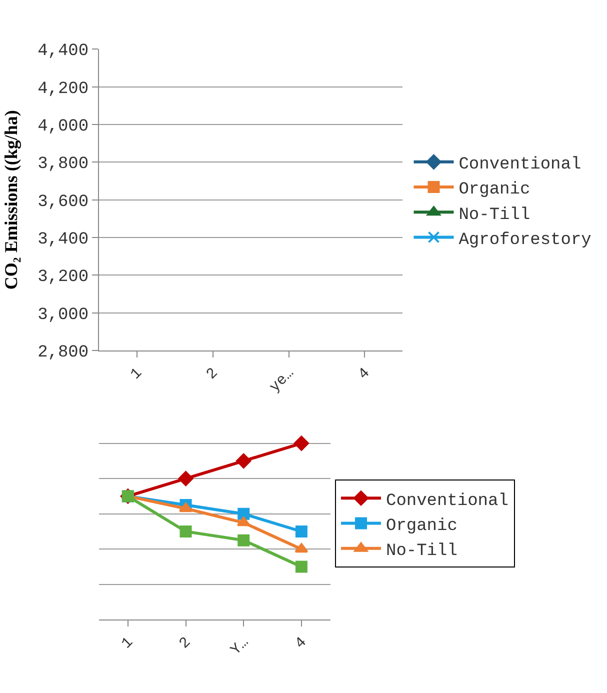 The image size is (607, 693). Describe the element at coordinates (63, 52) in the screenshot. I see `y-tick-label: 4,400` at that location.